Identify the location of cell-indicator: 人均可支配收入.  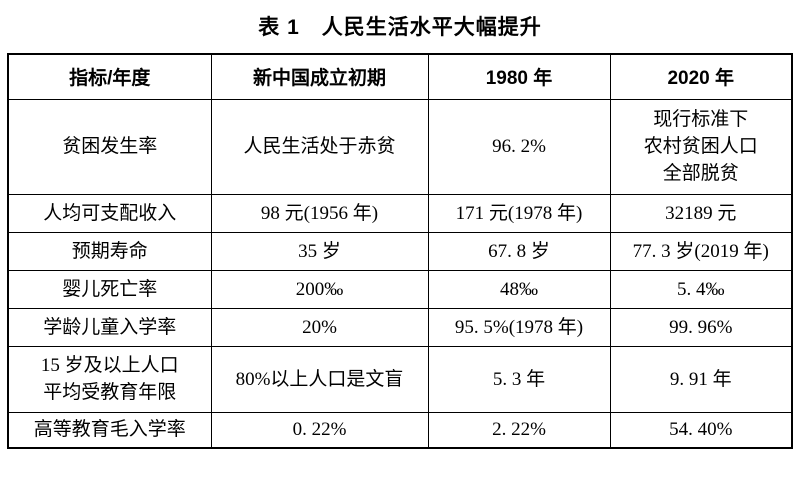
(109, 213).